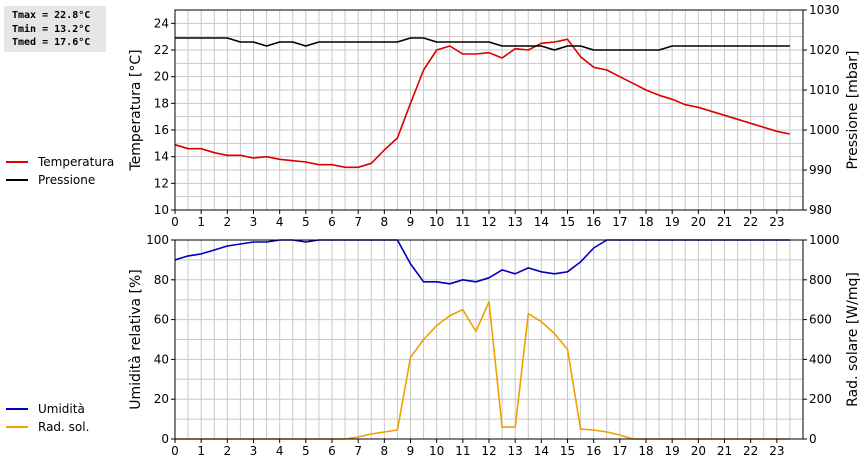 The height and width of the screenshot is (460, 860). Describe the element at coordinates (51, 42) in the screenshot. I see `tmed-text: Tmed = 17.6°C` at that location.